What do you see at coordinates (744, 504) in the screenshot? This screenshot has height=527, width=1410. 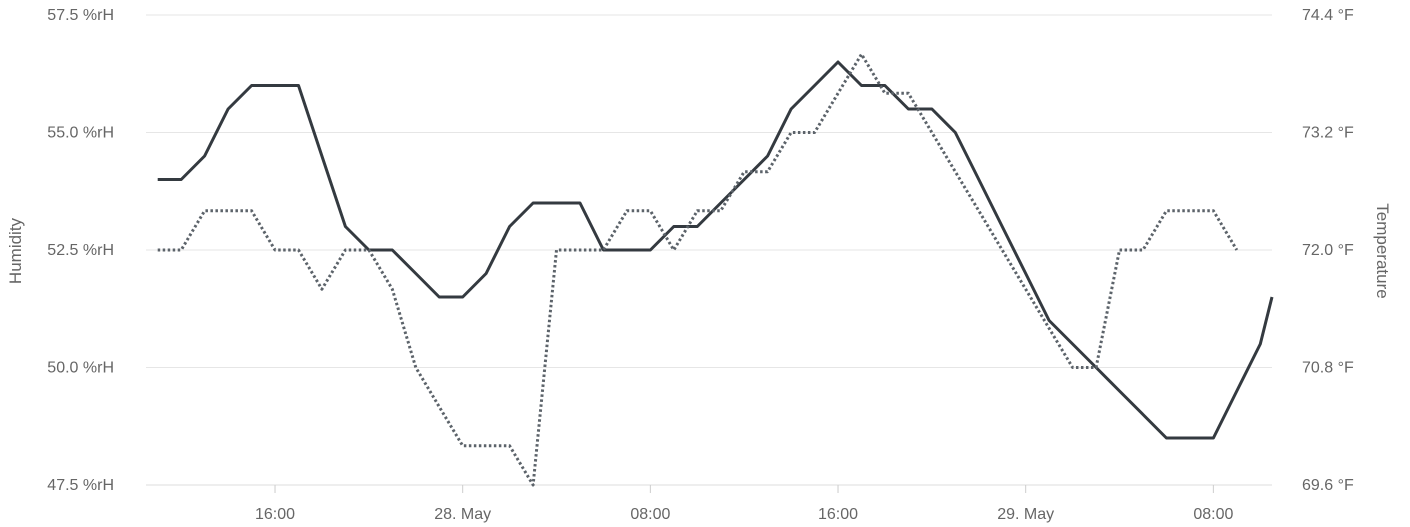 I see `x-axis-tick-labels: 16:00 28. May 08:00 16:00 29. May 08:00` at bounding box center [744, 504].